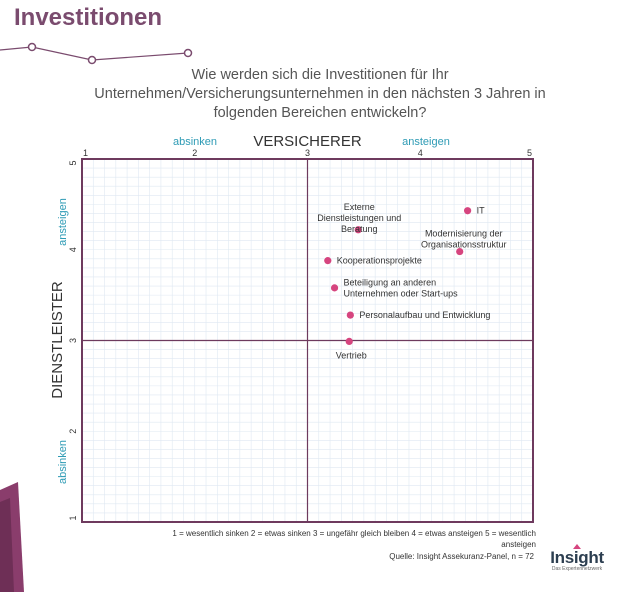  I want to click on x-annotation-high: ansteigen, so click(426, 142).